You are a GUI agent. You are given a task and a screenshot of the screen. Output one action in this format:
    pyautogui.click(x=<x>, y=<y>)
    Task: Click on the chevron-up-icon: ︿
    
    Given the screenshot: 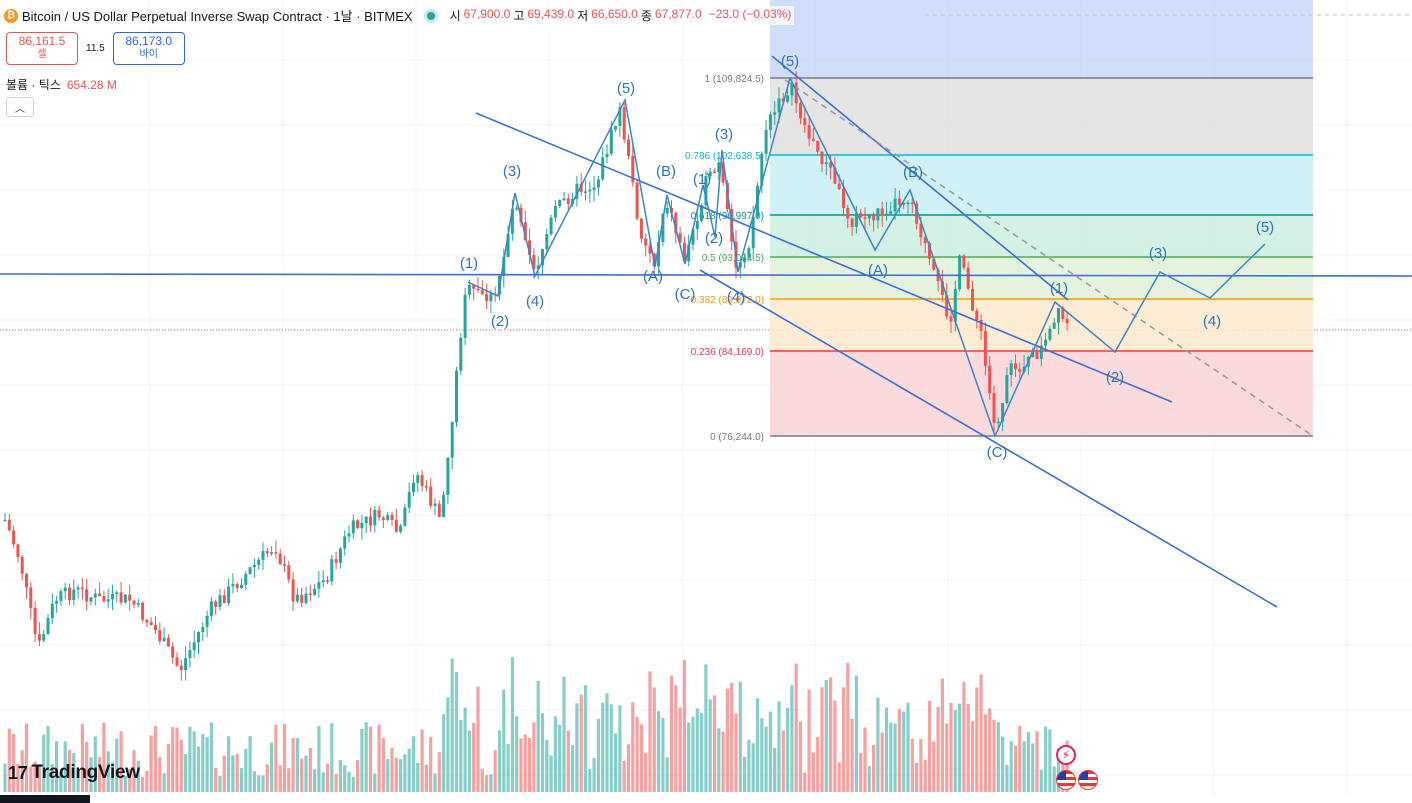 What is the action you would take?
    pyautogui.click(x=20, y=109)
    